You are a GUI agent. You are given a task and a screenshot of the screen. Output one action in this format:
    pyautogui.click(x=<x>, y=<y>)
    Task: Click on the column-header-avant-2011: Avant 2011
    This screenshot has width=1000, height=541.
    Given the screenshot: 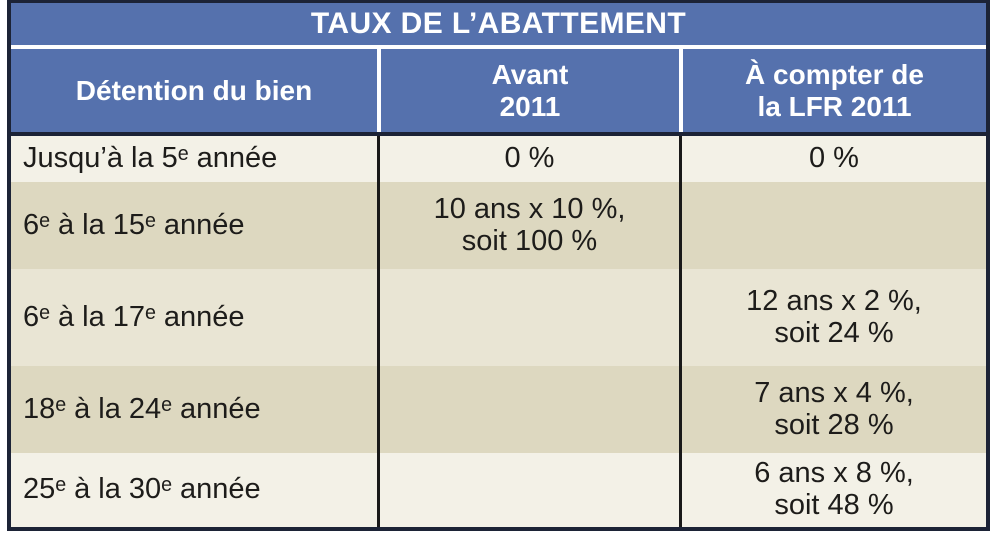 What is the action you would take?
    pyautogui.click(x=528, y=90)
    